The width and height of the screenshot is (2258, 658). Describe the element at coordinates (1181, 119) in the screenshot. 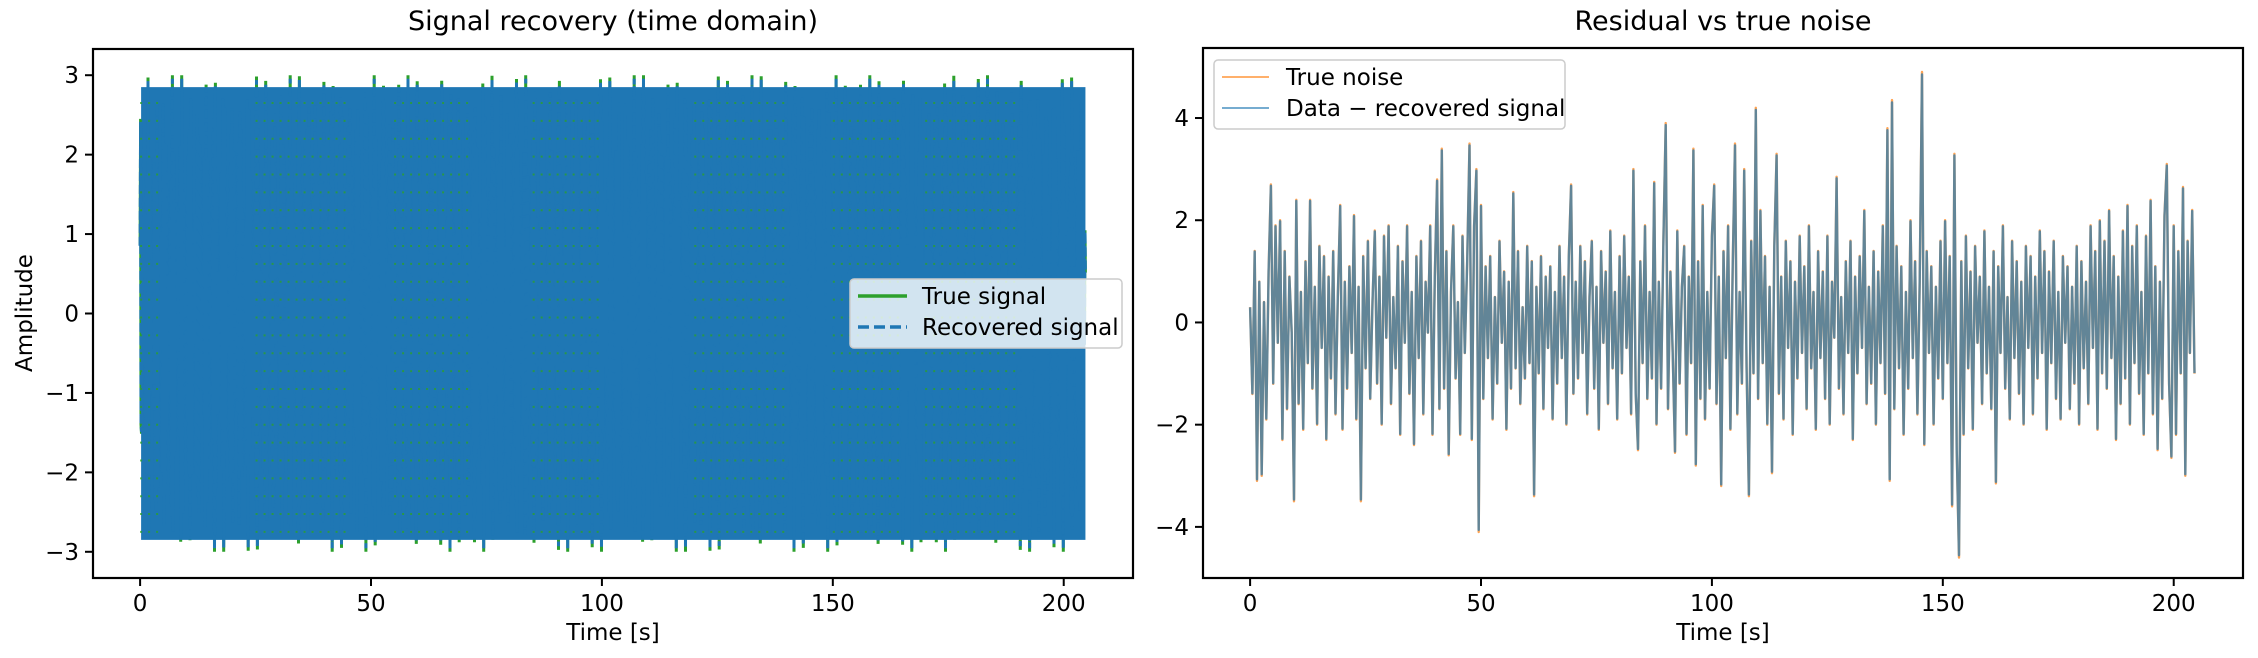

I see `y-tick-label: 4` at that location.